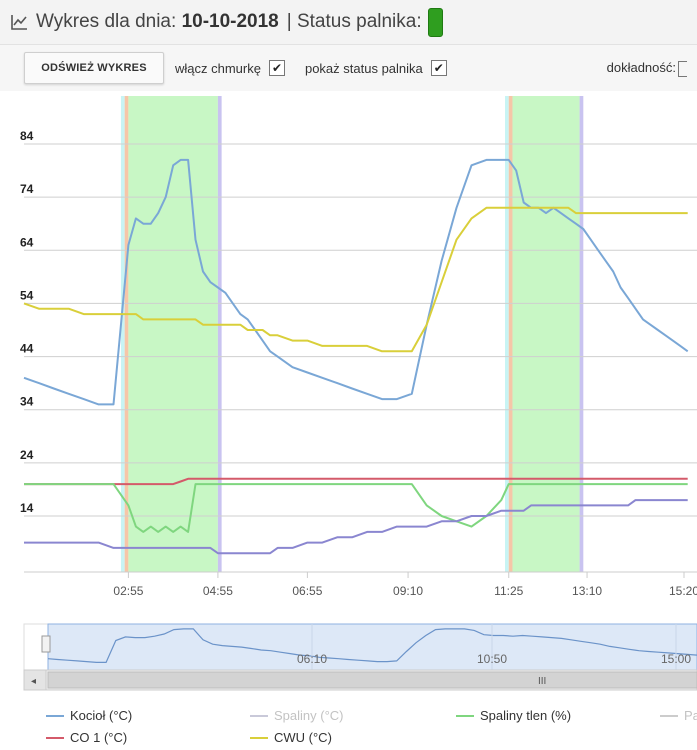 This screenshot has height=750, width=697. I want to click on y-tick-label: 64, so click(27, 242).